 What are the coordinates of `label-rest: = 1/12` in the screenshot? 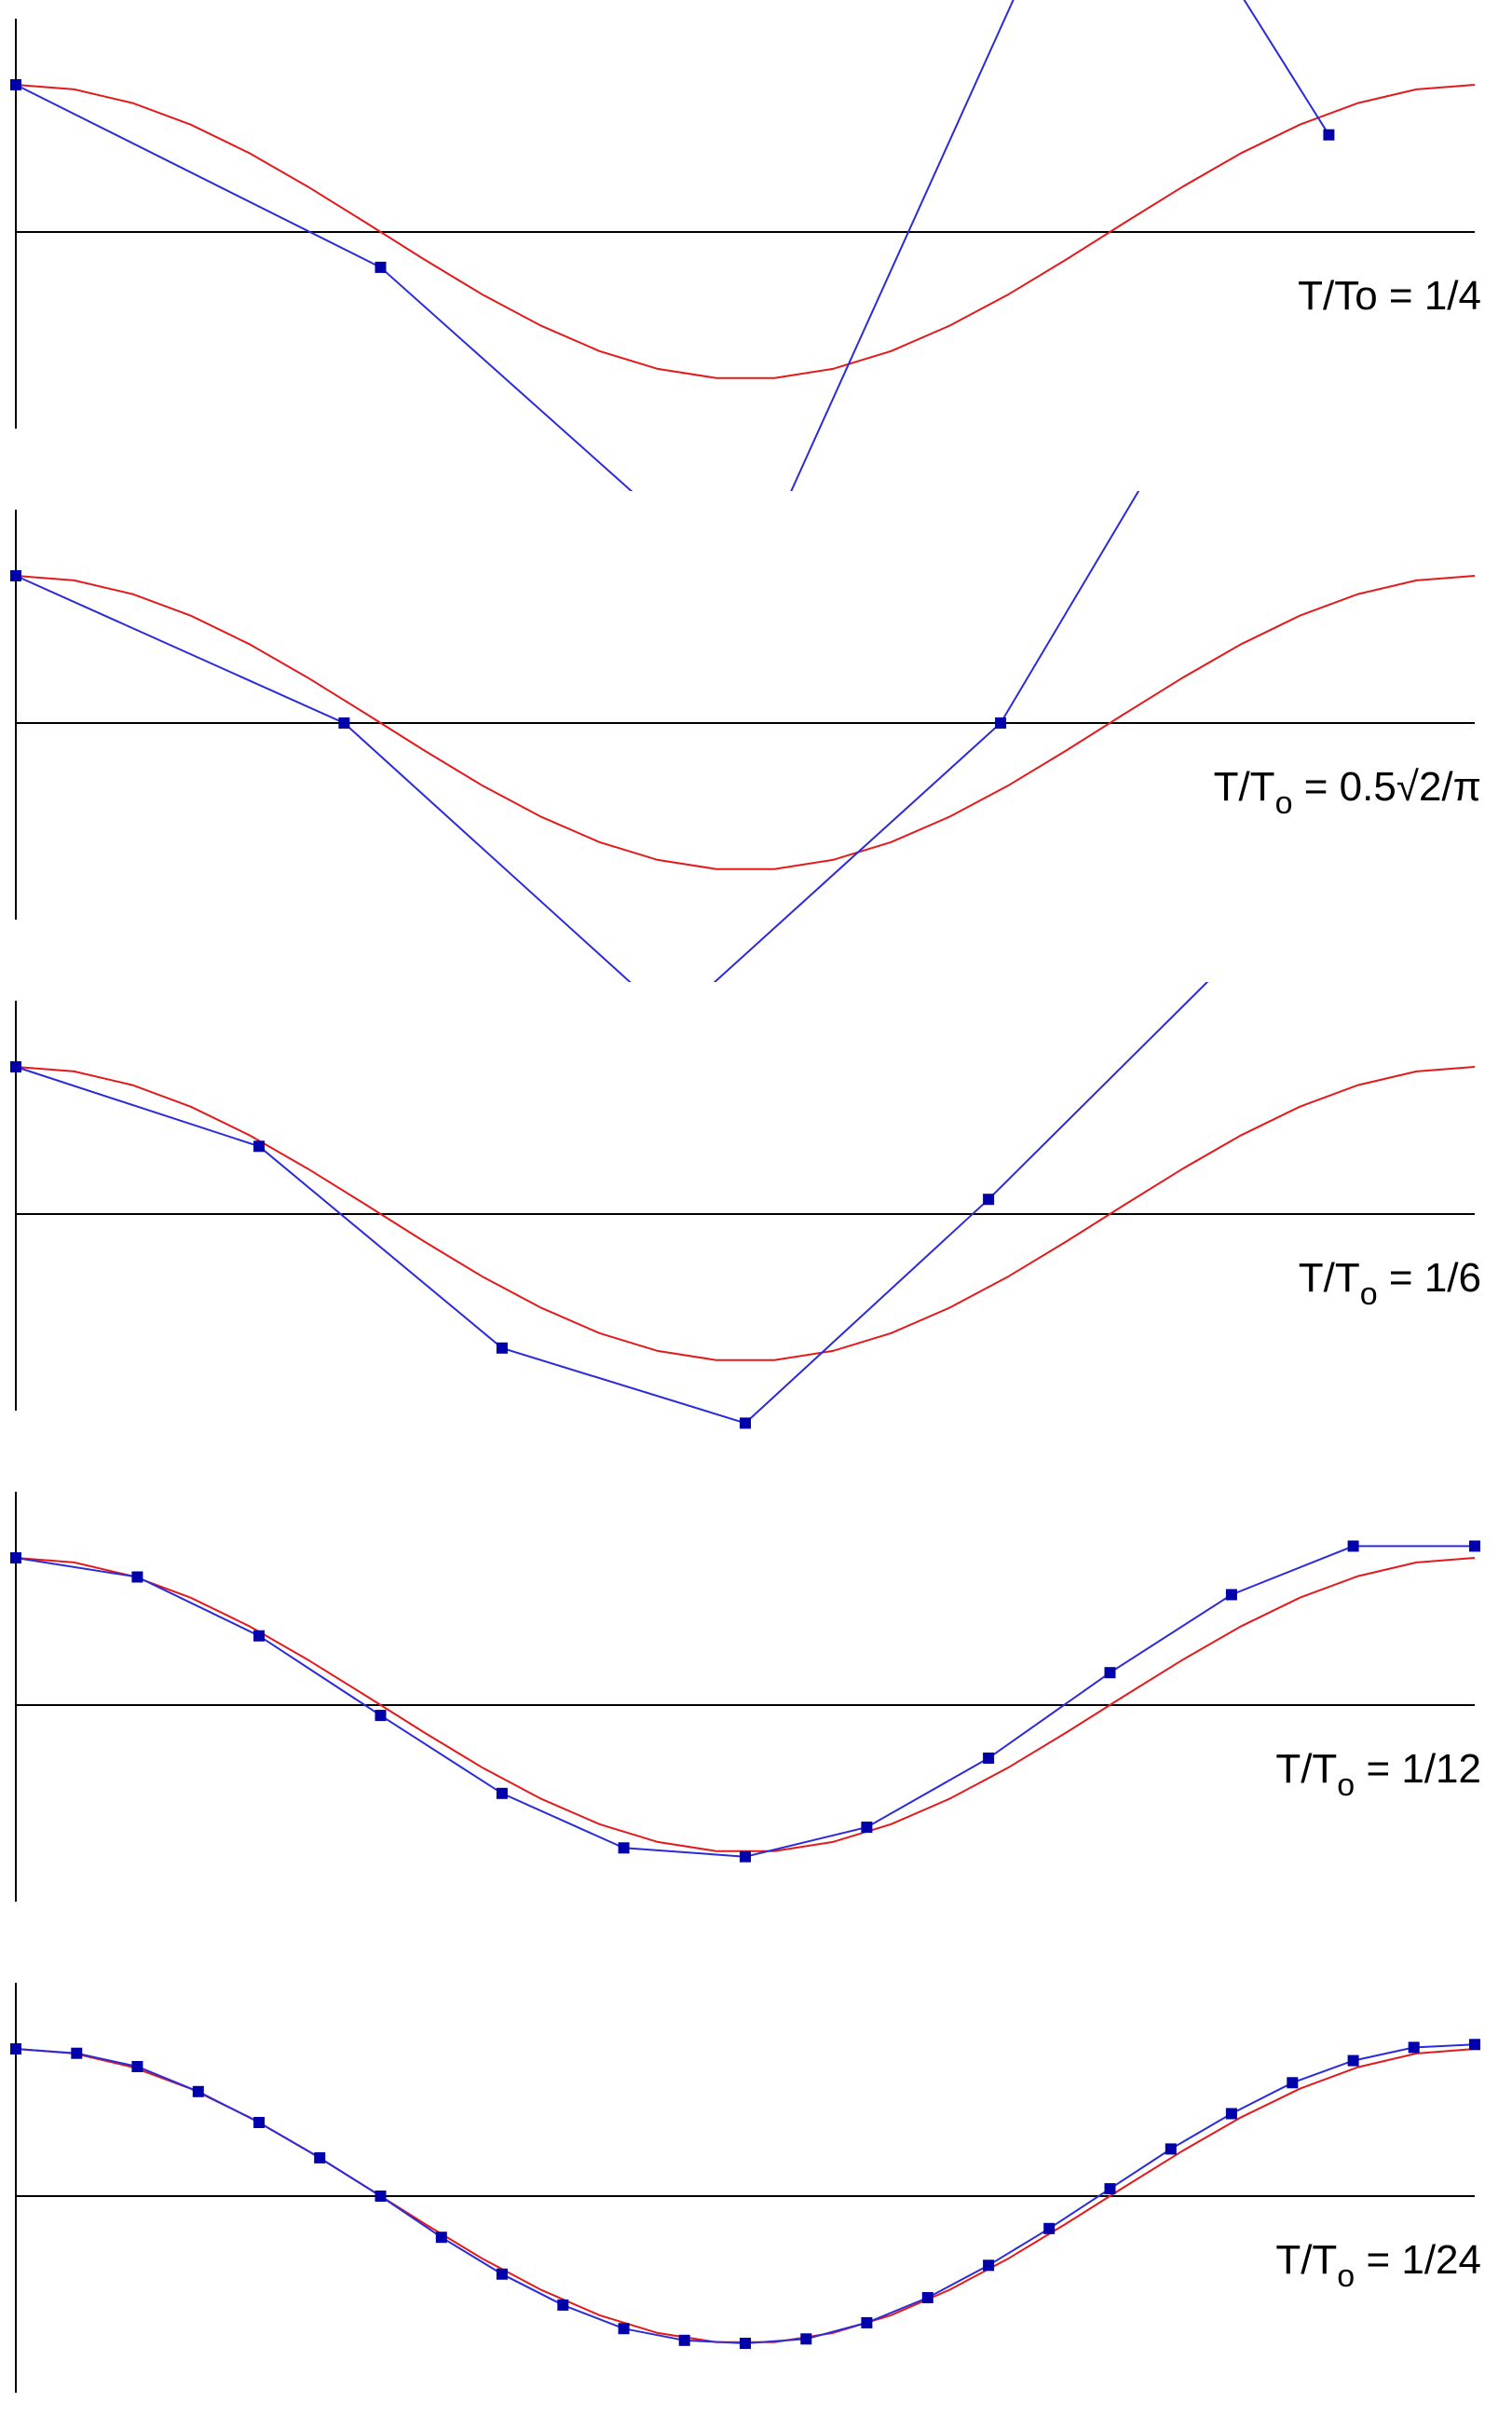 It's located at (1418, 1769).